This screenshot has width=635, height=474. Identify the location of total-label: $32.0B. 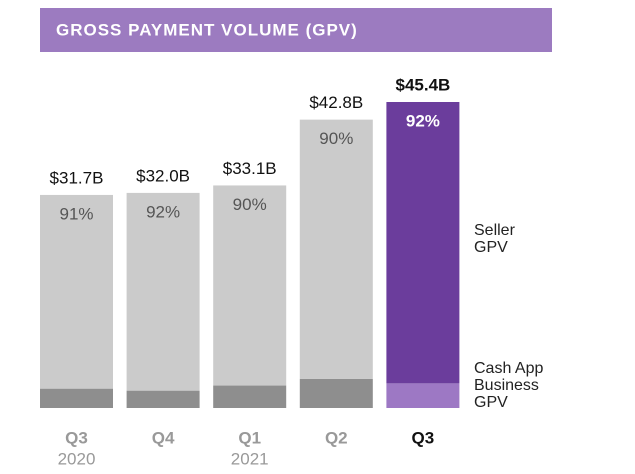
(163, 175).